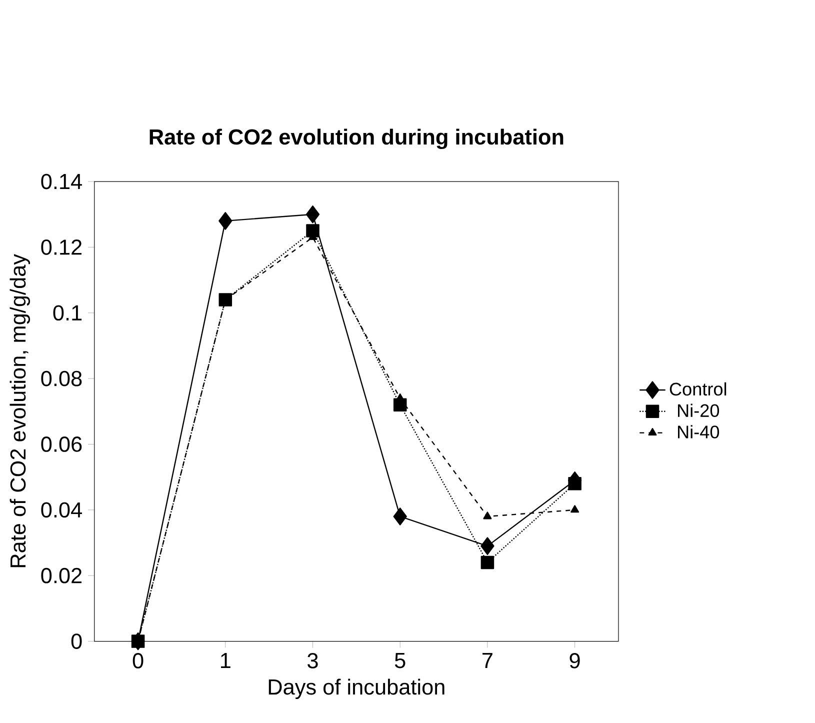 The width and height of the screenshot is (815, 723). What do you see at coordinates (67, 313) in the screenshot?
I see `y-tick-label: 0.1` at bounding box center [67, 313].